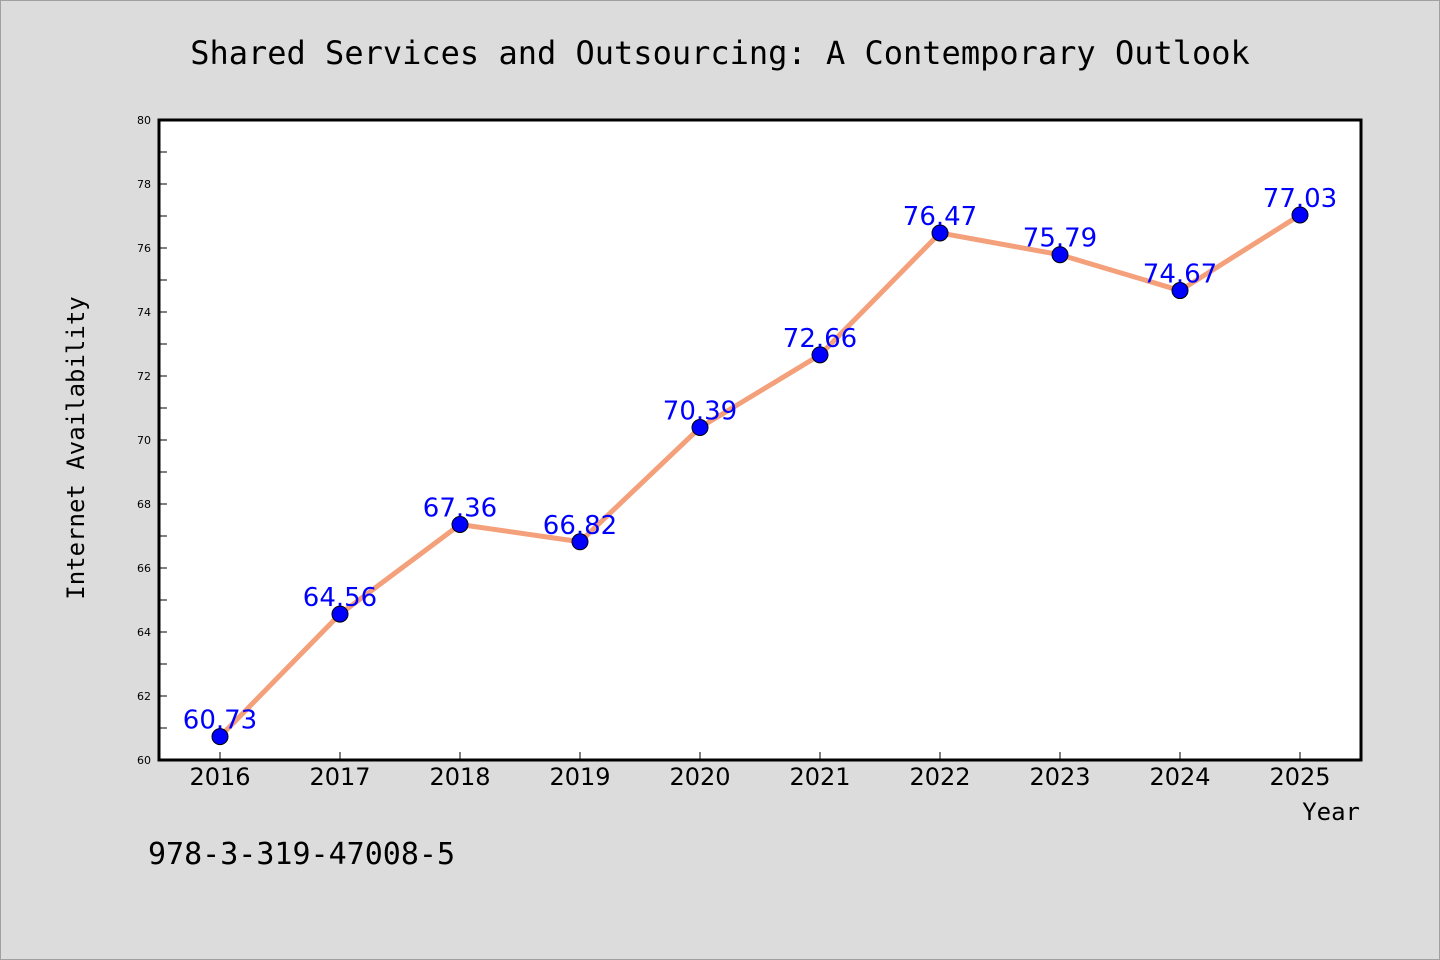  What do you see at coordinates (144, 440) in the screenshot?
I see `y-tick-label: 70` at bounding box center [144, 440].